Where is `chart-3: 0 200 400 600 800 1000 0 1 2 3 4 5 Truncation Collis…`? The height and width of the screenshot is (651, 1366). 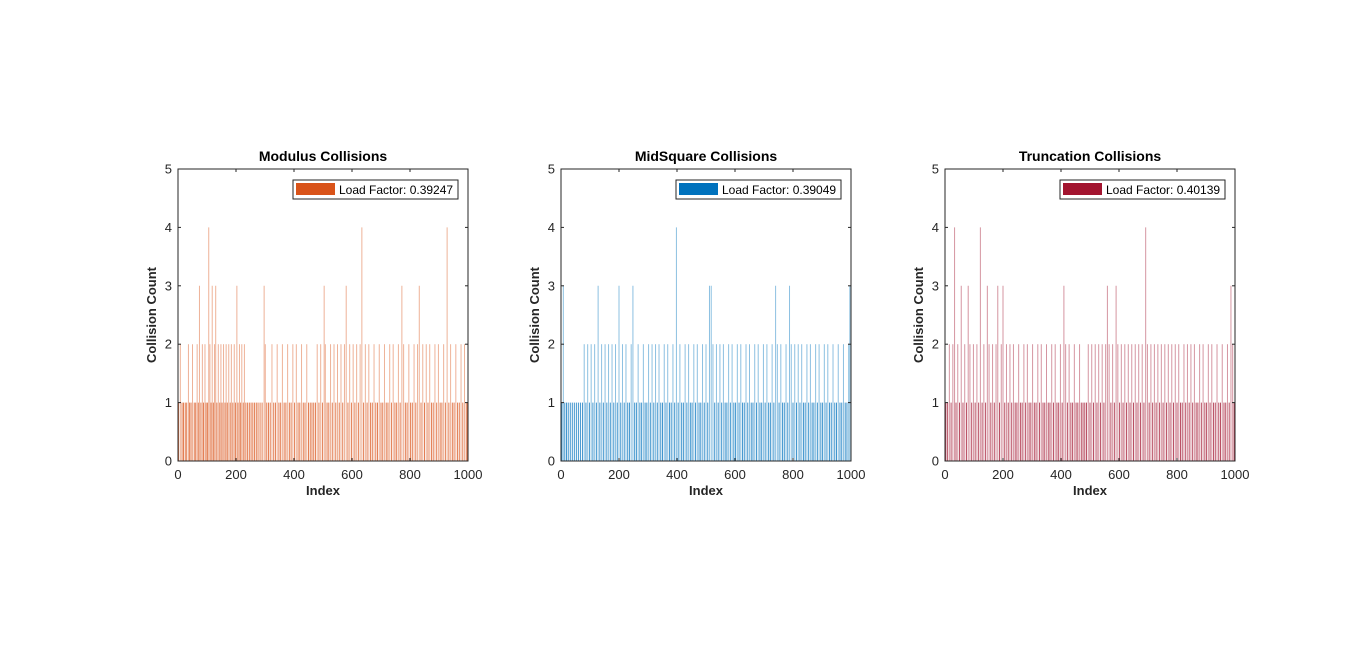
chart-3: 0 200 400 600 800 1000 0 1 2 3 4 5 Truncation Collis… is located at coordinates (1080, 323).